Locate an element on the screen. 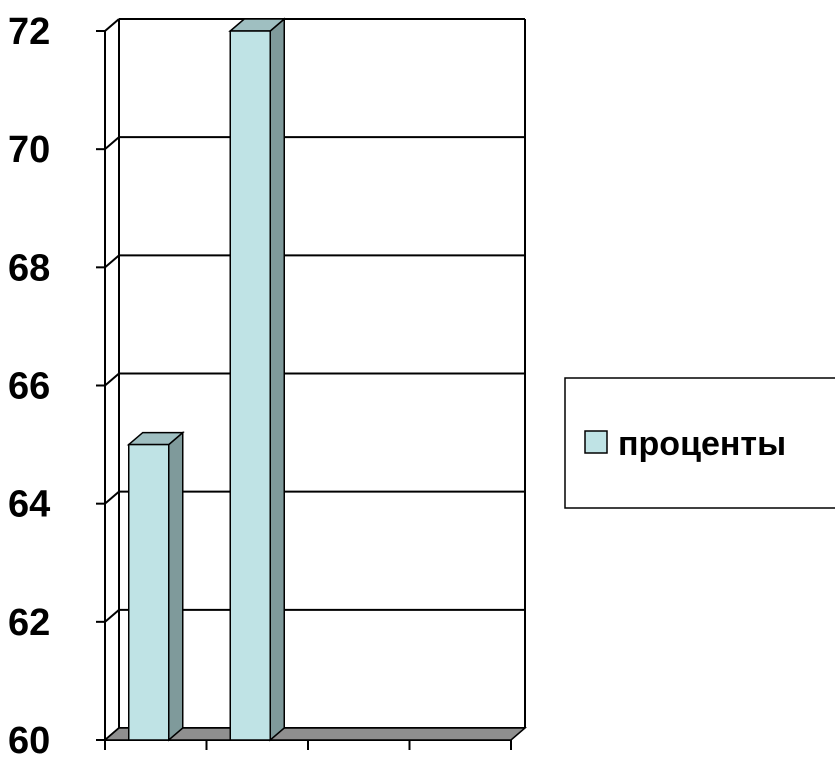  legend: проценты is located at coordinates (699, 443).